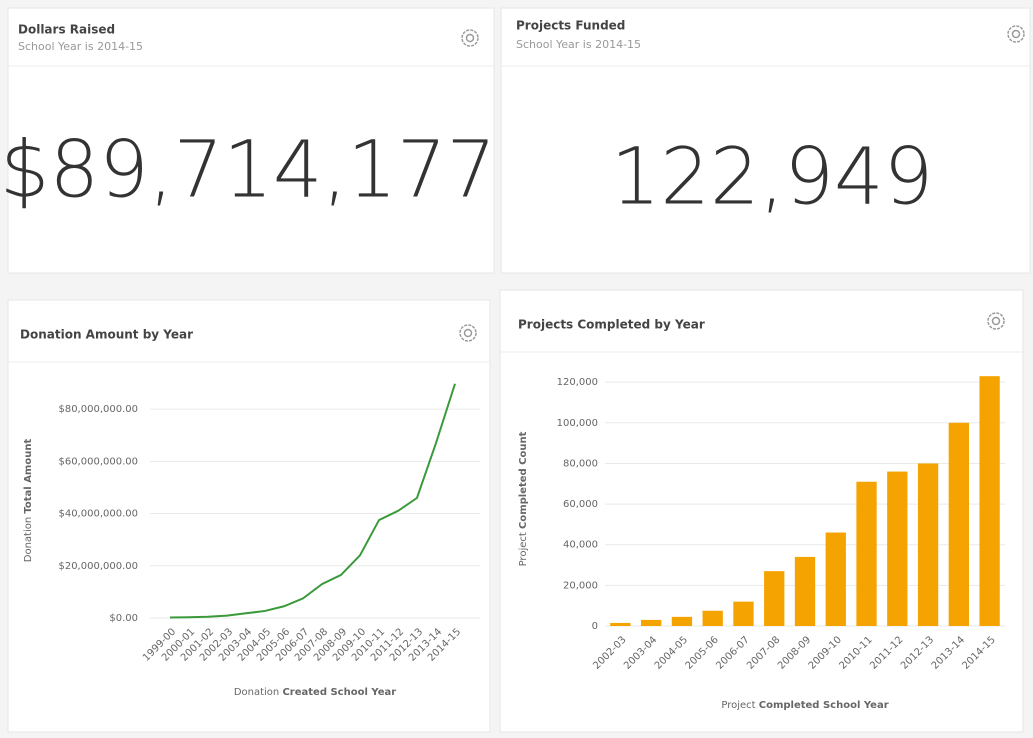  I want to click on axis-title-part: Created School Year, so click(339, 692).